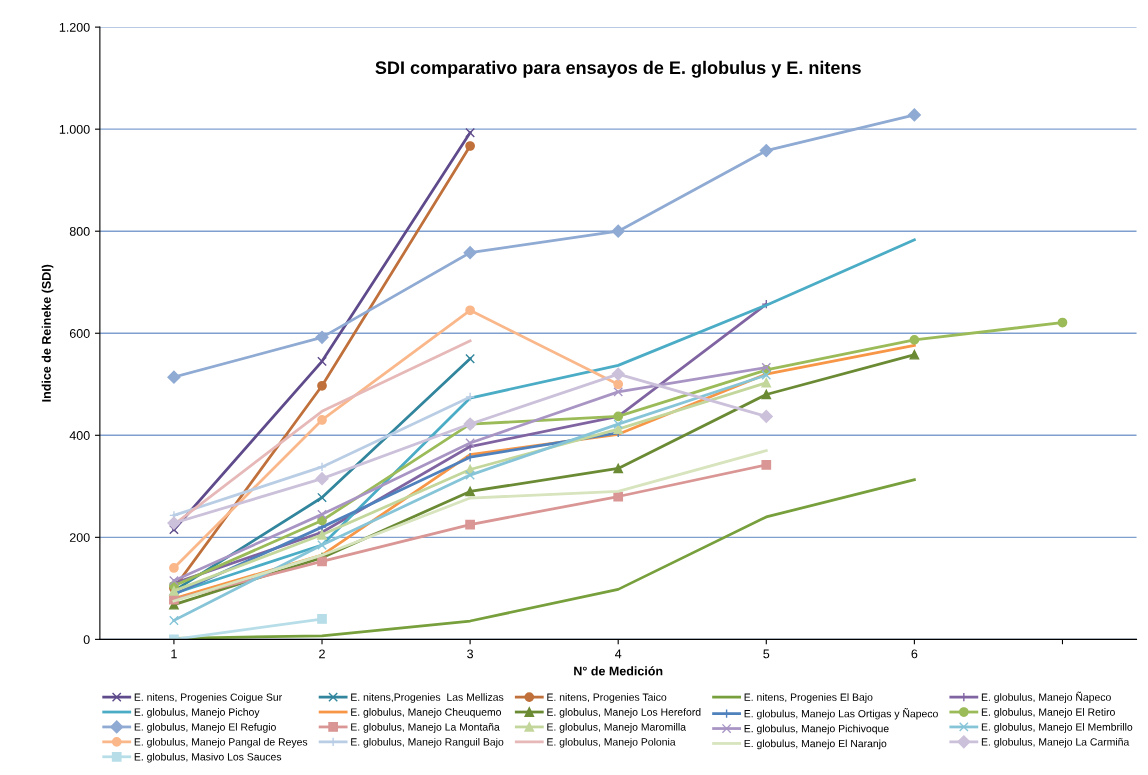 This screenshot has width=1148, height=775. What do you see at coordinates (618, 671) in the screenshot?
I see `x-axis-title: N° de Medición` at bounding box center [618, 671].